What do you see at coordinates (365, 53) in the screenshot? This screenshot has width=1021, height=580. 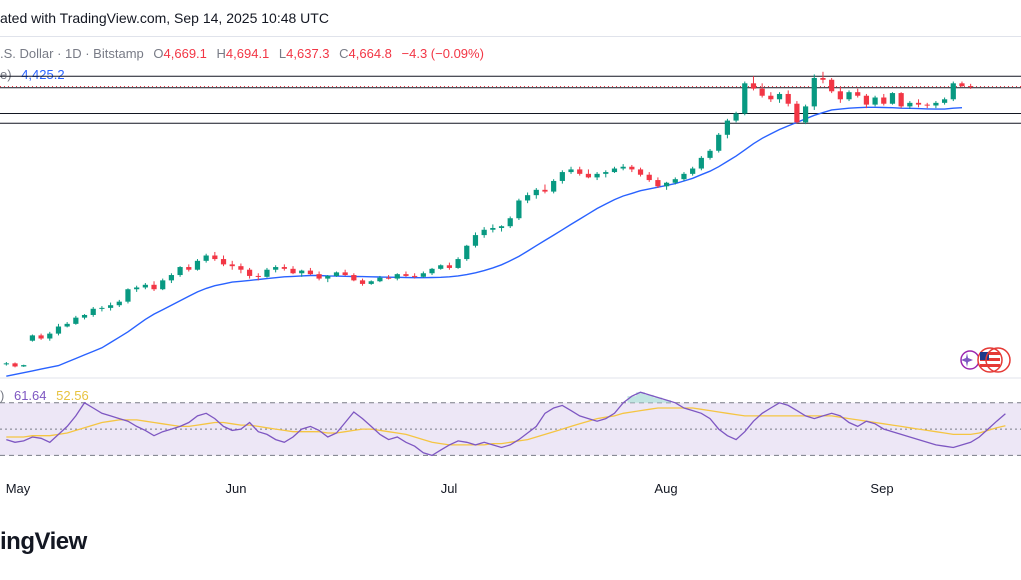 I see `close-value: C4,664.8` at bounding box center [365, 53].